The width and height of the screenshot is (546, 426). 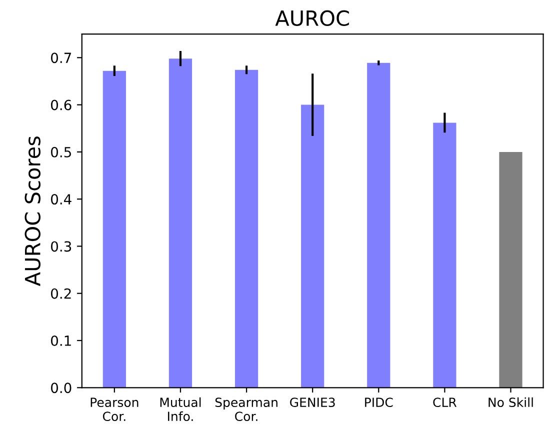 I want to click on y-axis-title: AUROC Scores, so click(x=32, y=211).